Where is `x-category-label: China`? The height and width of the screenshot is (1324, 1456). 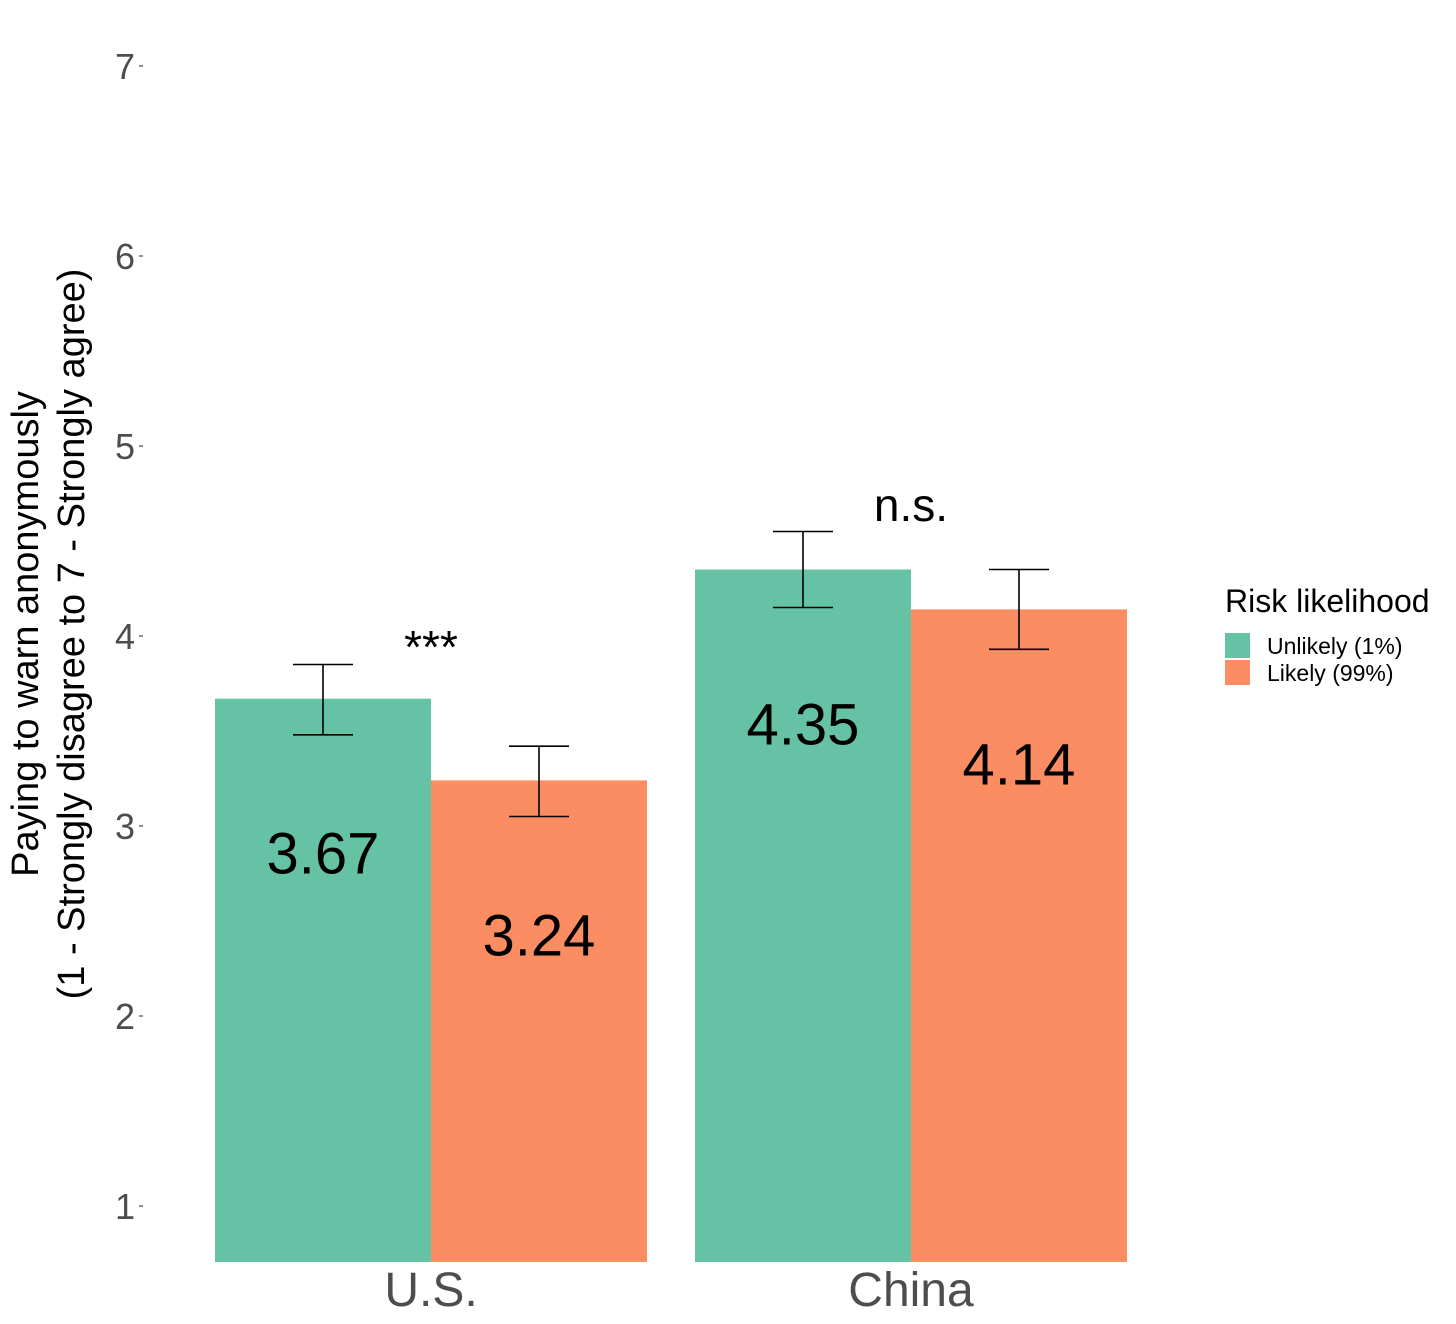 x-category-label: China is located at coordinates (911, 1290).